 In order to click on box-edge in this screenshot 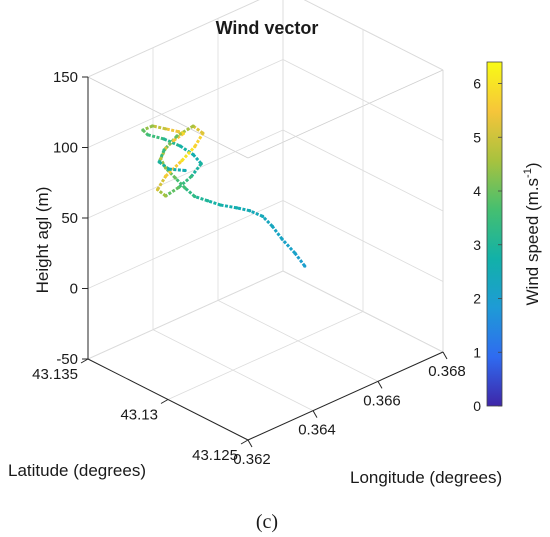, I will do `click(168, 117)`.